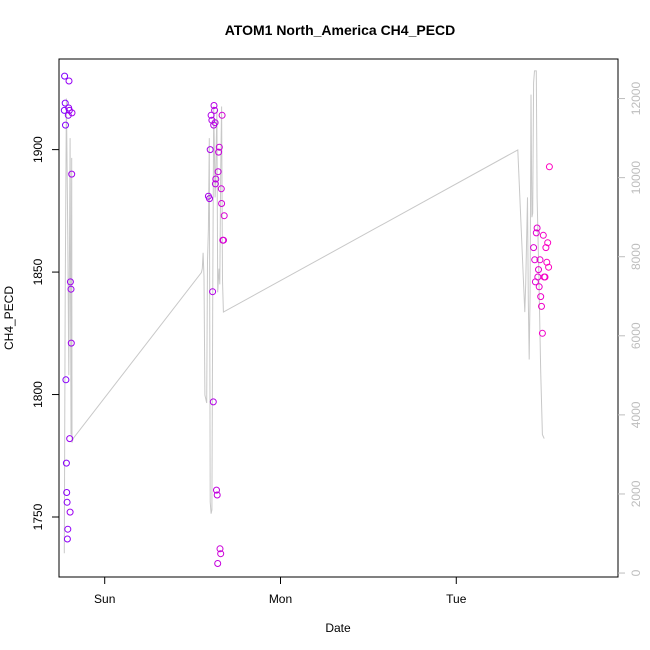 The height and width of the screenshot is (650, 650). What do you see at coordinates (456, 599) in the screenshot?
I see `x-tick-label: Tue` at bounding box center [456, 599].